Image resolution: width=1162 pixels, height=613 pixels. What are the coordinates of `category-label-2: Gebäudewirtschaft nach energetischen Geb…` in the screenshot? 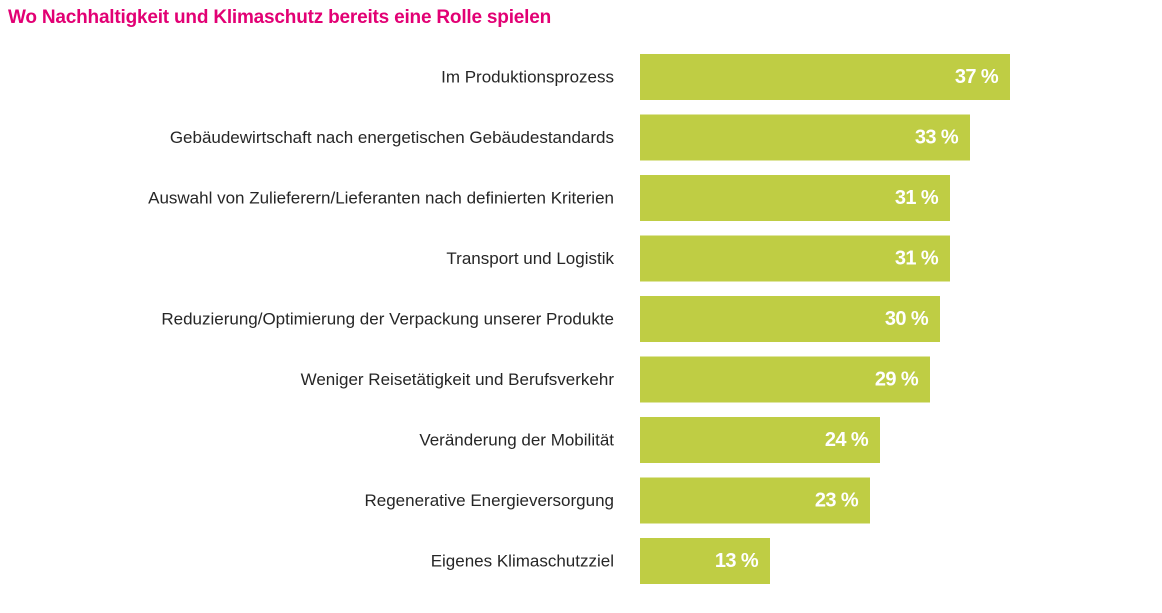 It's located at (392, 137).